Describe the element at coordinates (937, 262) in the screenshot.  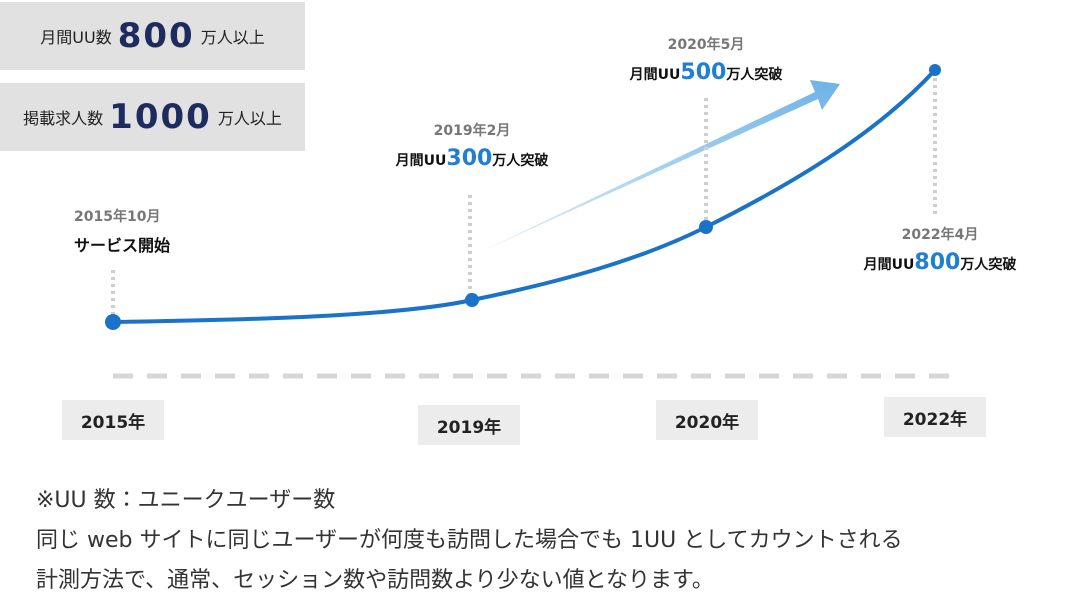
I see `milestone-value: 800` at that location.